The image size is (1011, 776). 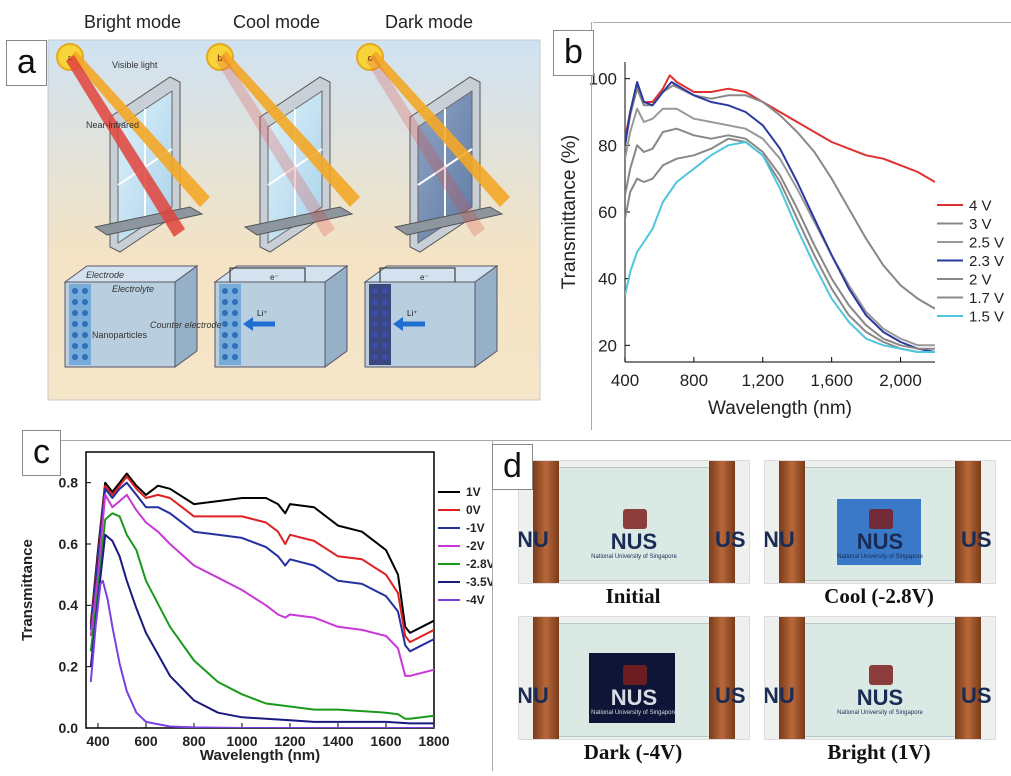 I want to click on panel-label-d: d, so click(x=512, y=467).